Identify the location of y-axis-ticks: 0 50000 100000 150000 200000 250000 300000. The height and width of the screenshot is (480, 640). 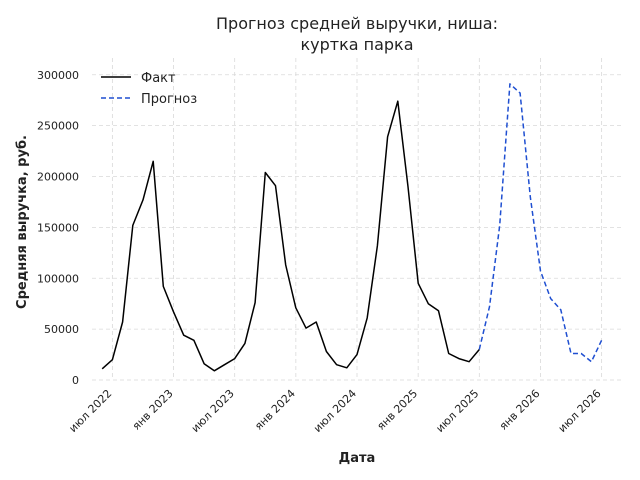
(58, 228).